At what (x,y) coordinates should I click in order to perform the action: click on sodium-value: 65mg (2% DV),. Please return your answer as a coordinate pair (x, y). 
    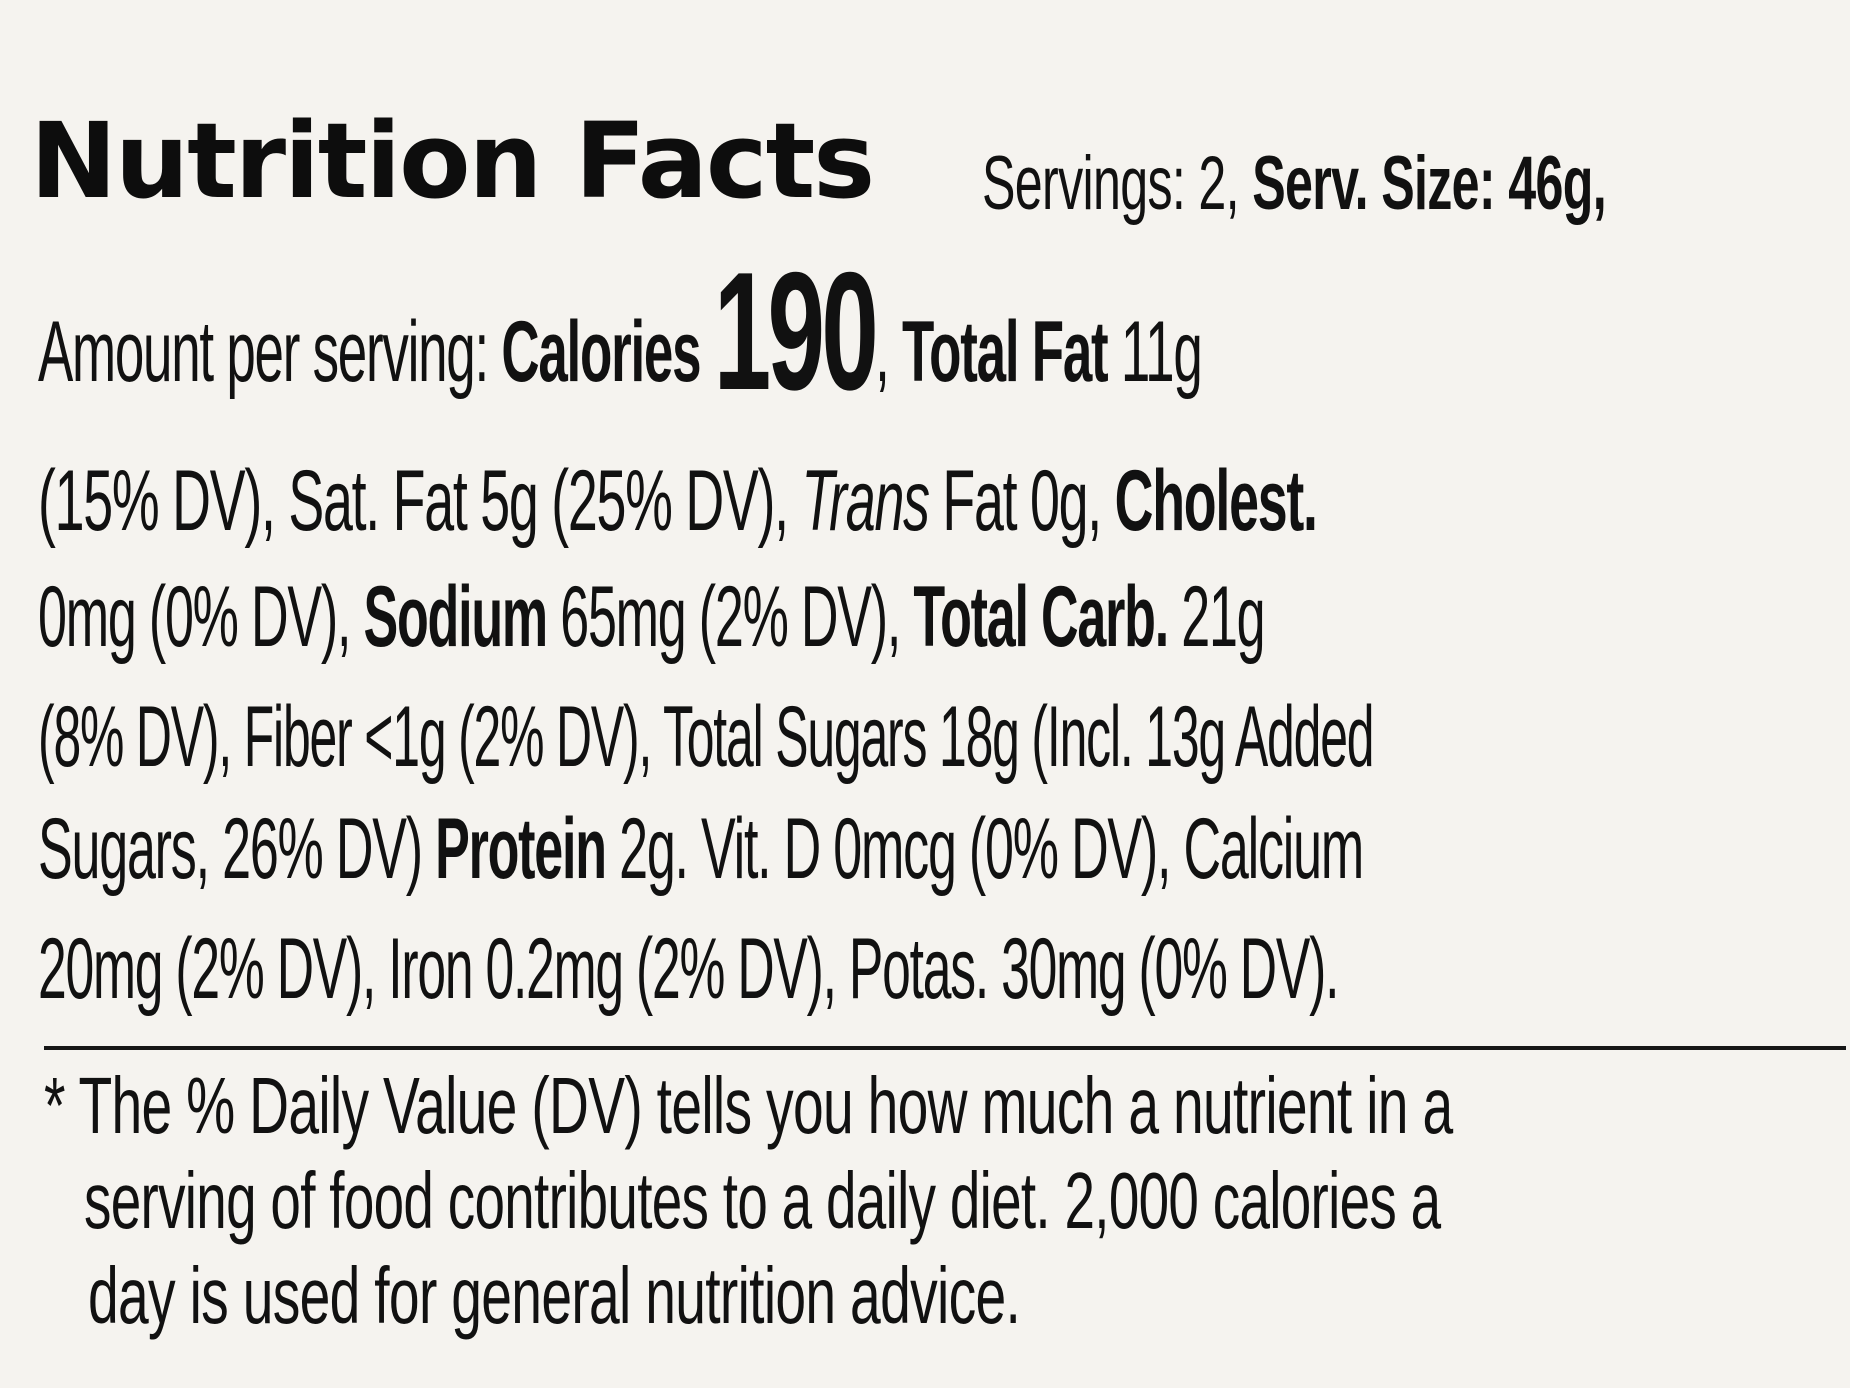
    Looking at the image, I should click on (730, 617).